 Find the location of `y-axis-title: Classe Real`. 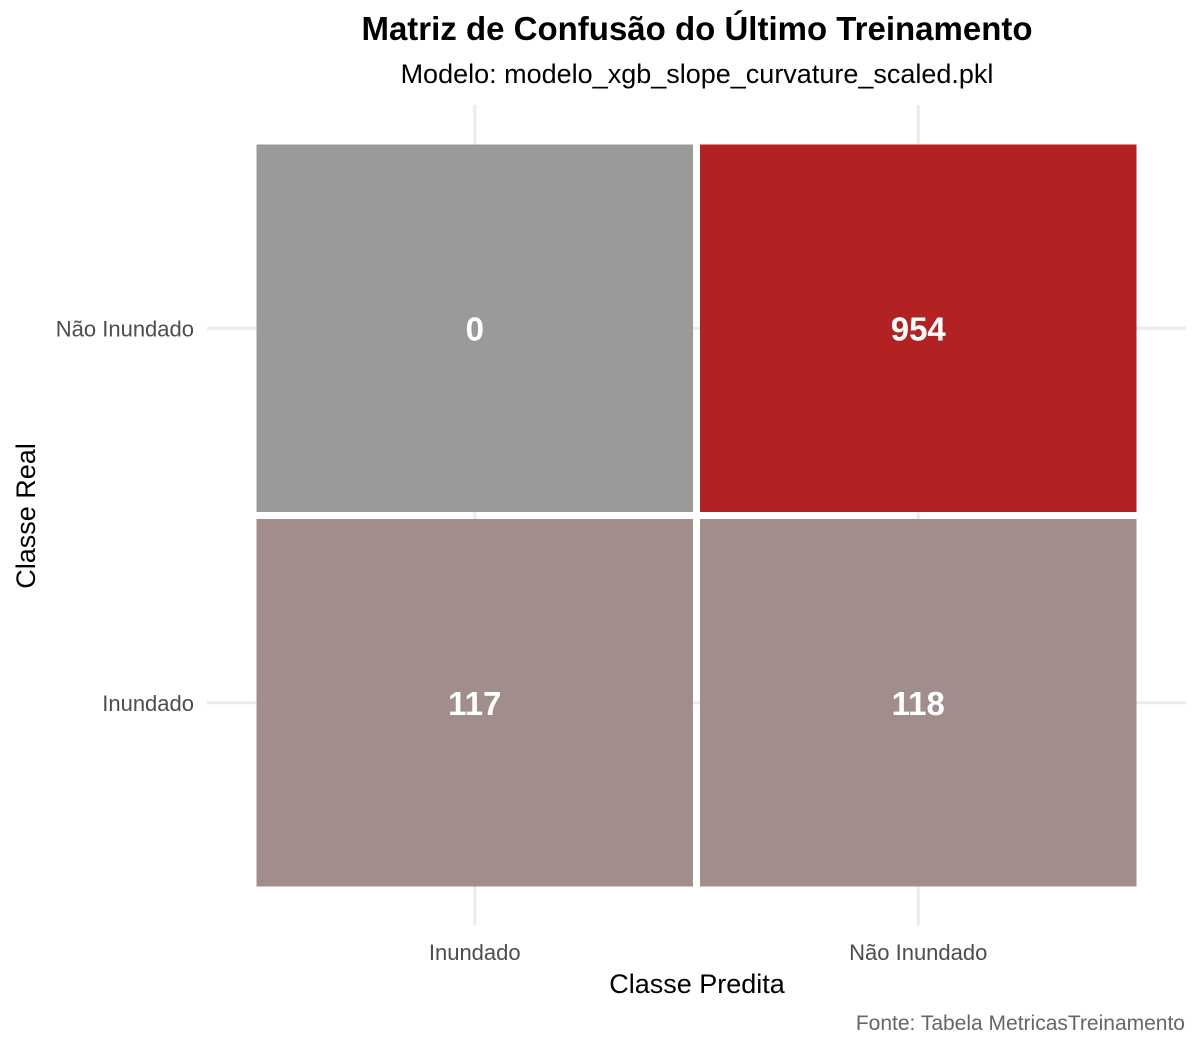

y-axis-title: Classe Real is located at coordinates (26, 516).